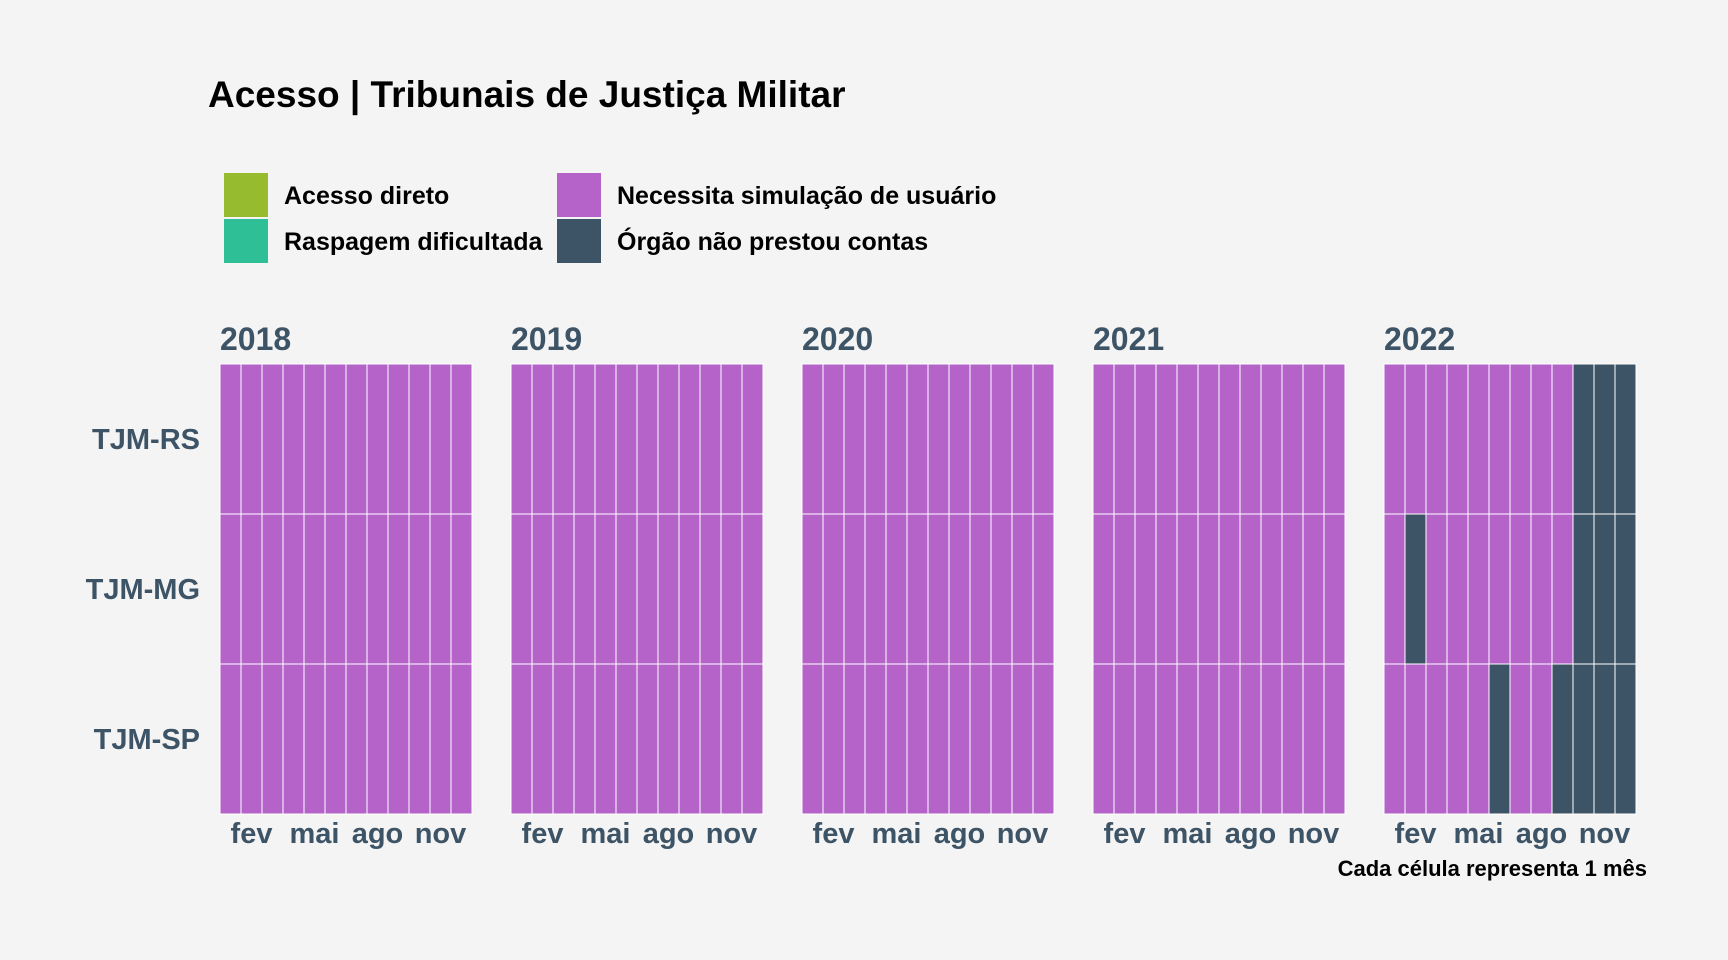 This screenshot has width=1728, height=960. Describe the element at coordinates (1334, 589) in the screenshot. I see `cell-tjm-mg-2021-m12` at that location.